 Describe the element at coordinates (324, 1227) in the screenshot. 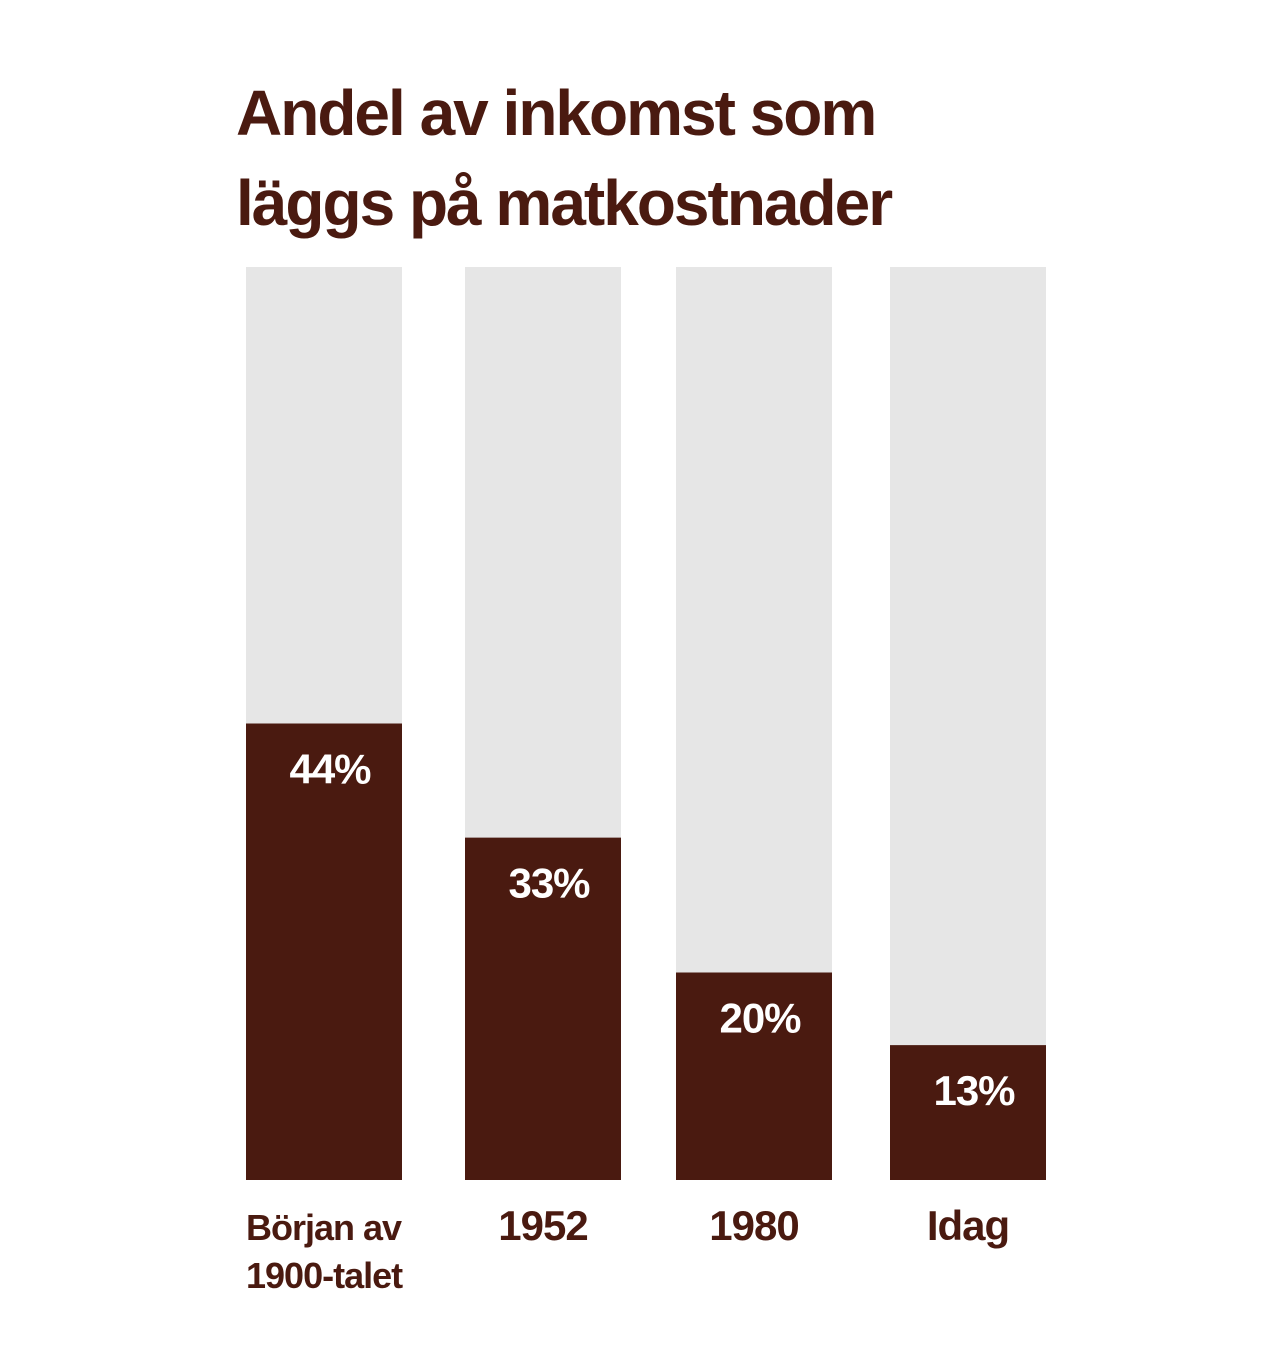

I see `category-label-1-line-1: Början av` at that location.